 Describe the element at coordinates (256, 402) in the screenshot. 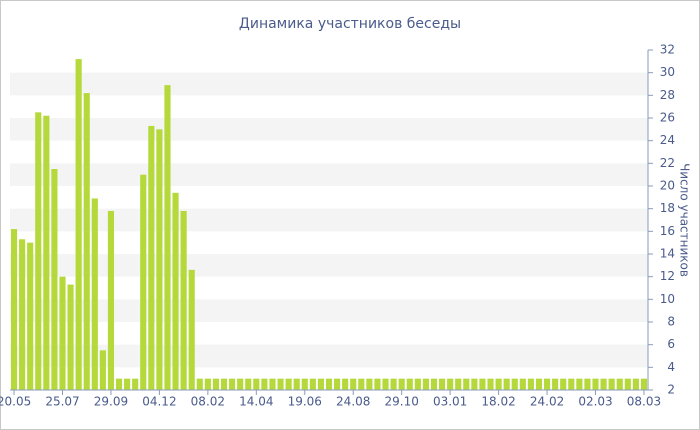

I see `x-tick-label: 14.04` at that location.